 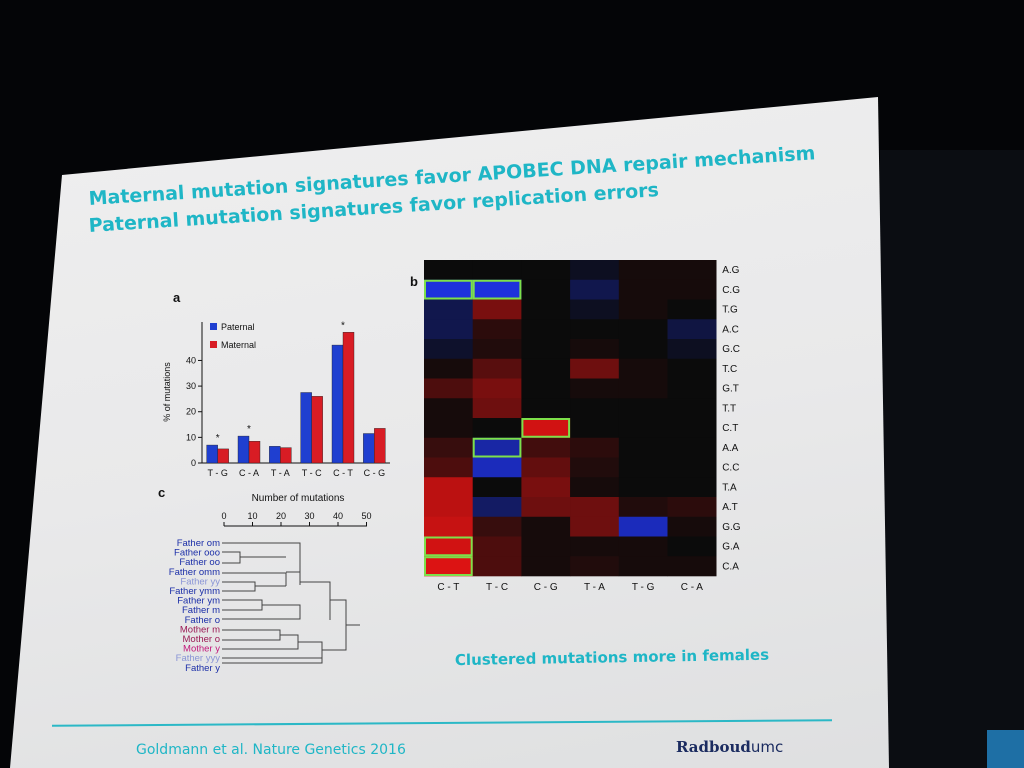 I want to click on heatmap-highlights, so click(x=497, y=427).